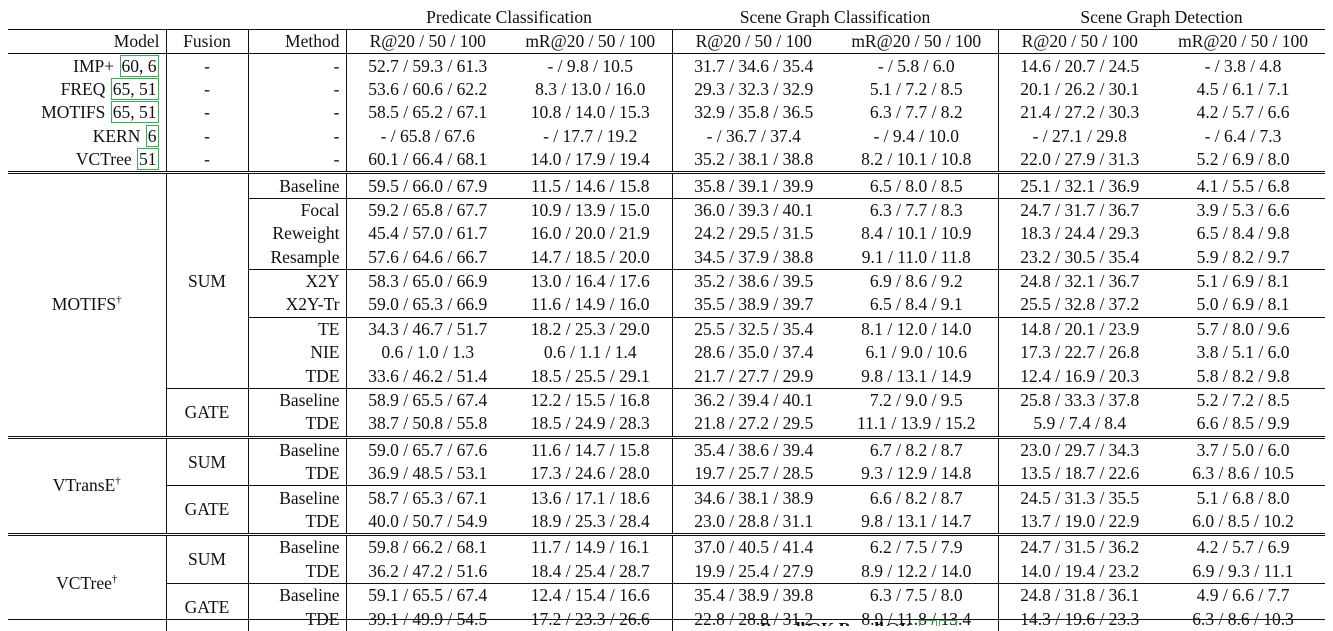 The image size is (1333, 631). What do you see at coordinates (753, 353) in the screenshot?
I see `table-cell: 28.6 / 35.0 / 37.4` at bounding box center [753, 353].